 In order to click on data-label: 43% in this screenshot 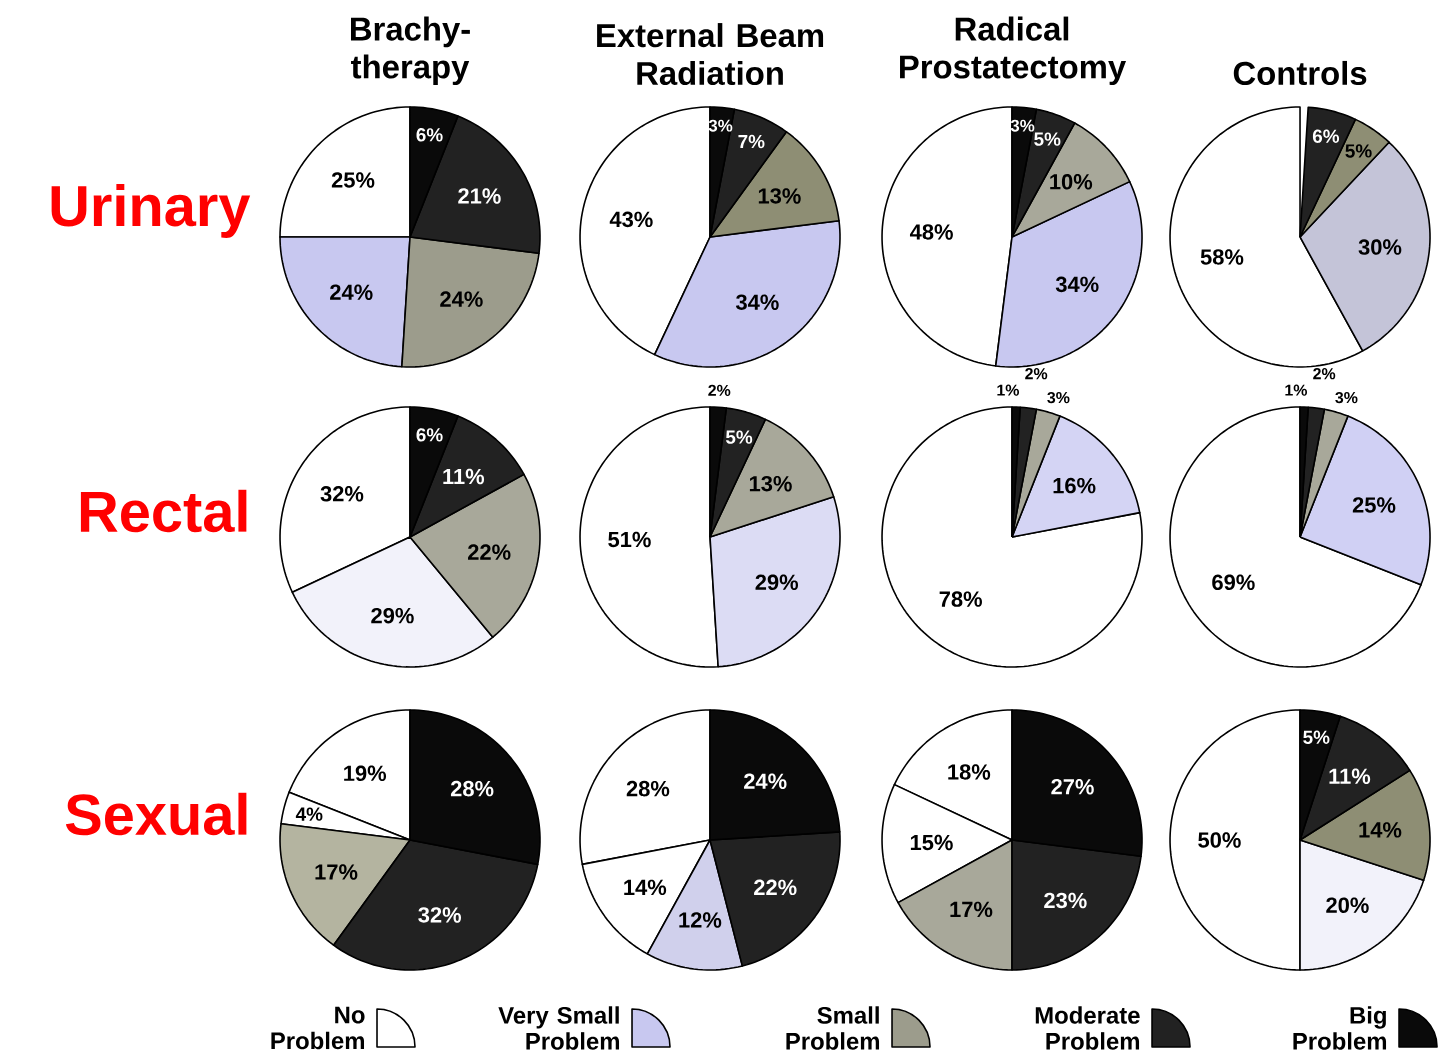, I will do `click(631, 219)`.